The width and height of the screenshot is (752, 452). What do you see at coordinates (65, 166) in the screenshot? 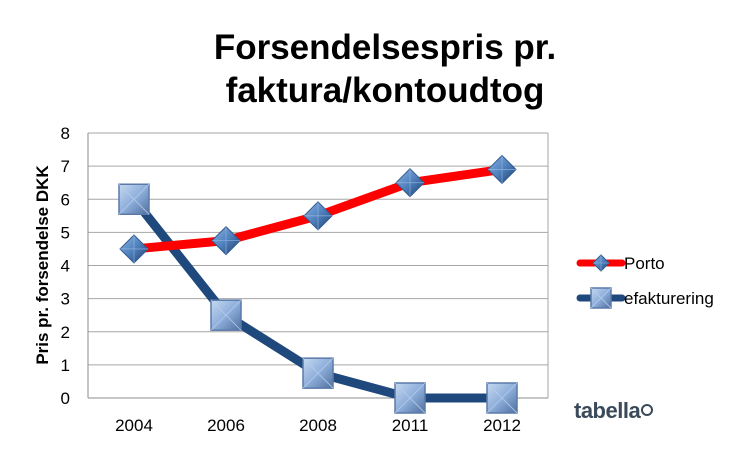
I see `y-tick-label-7: 7` at bounding box center [65, 166].